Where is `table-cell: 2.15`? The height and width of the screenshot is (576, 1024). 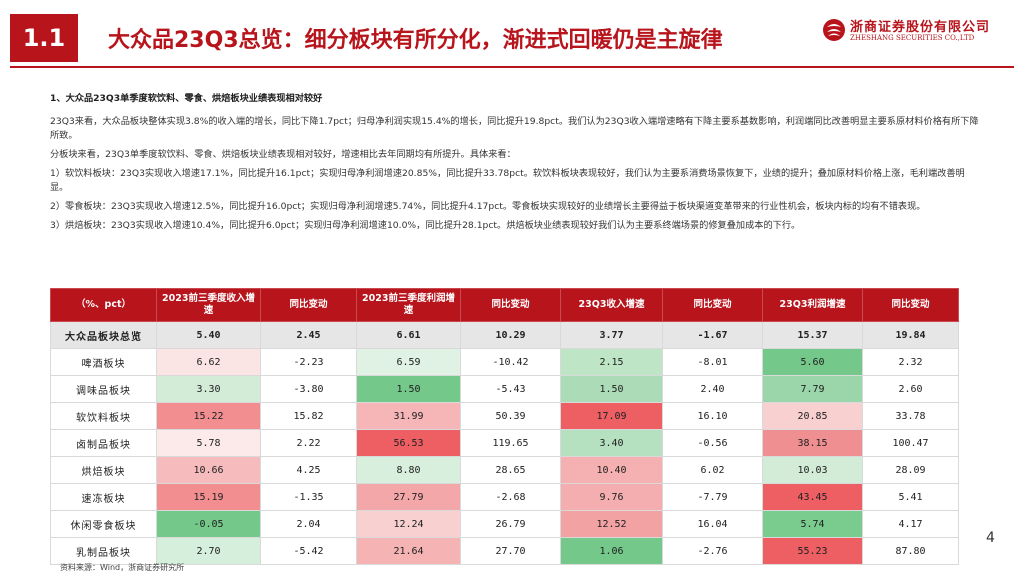 table-cell: 2.15 is located at coordinates (611, 362).